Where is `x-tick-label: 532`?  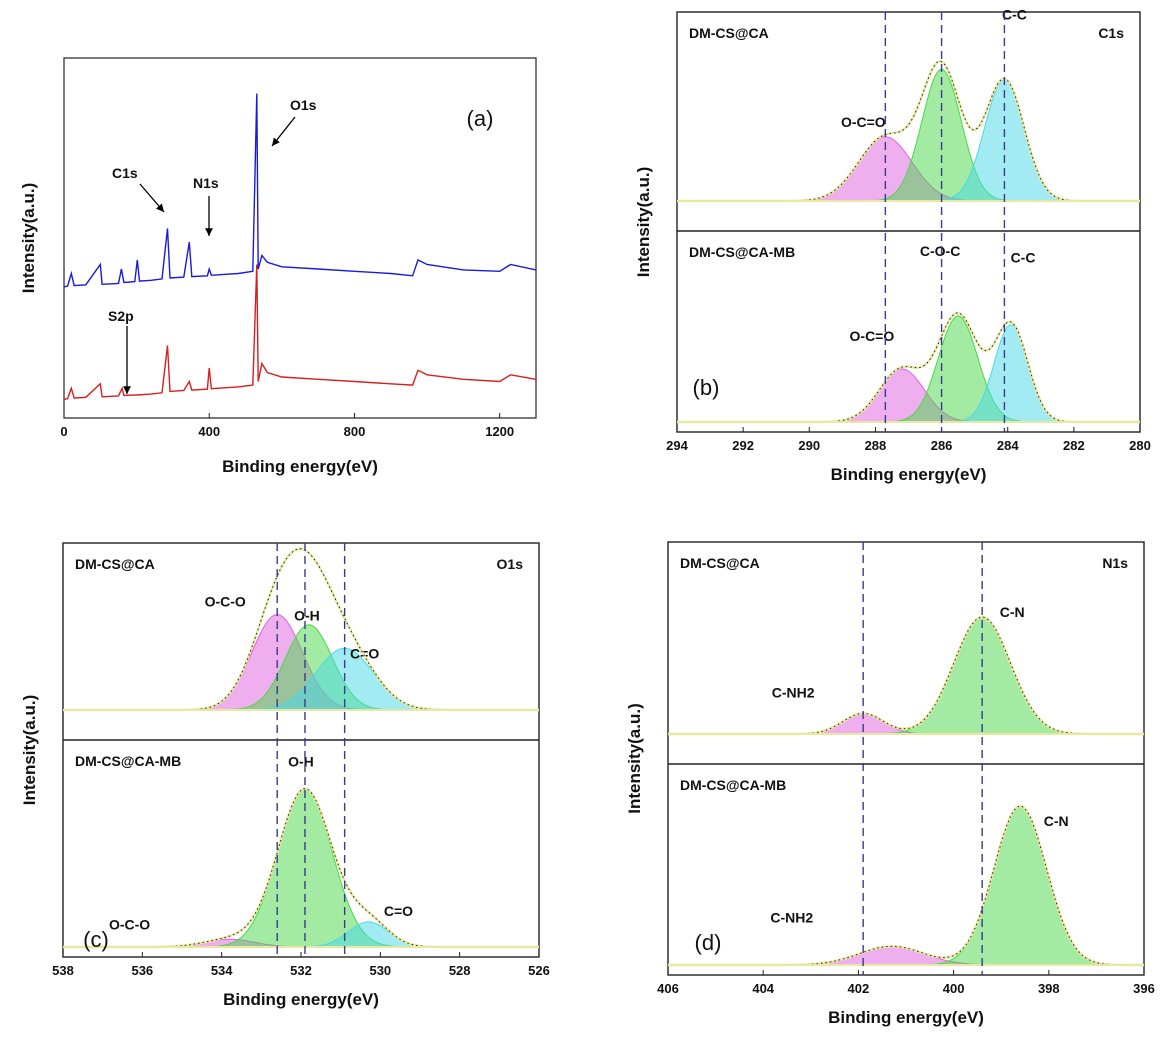 x-tick-label: 532 is located at coordinates (301, 970).